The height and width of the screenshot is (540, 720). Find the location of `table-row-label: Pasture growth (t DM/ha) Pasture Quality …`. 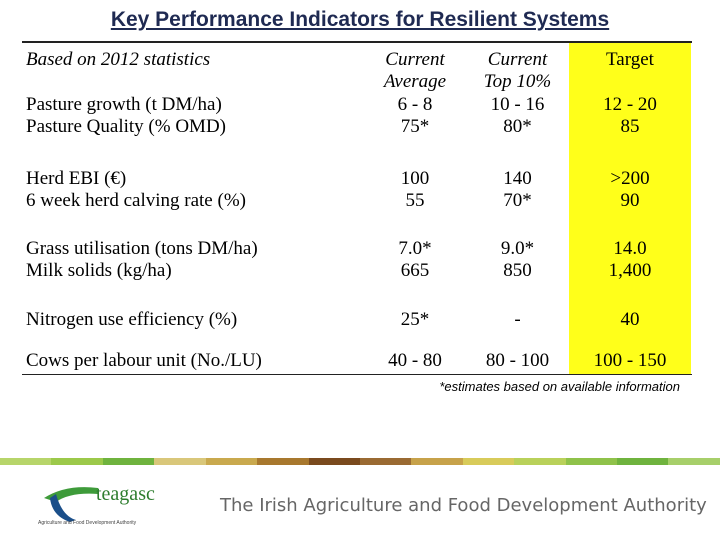

table-row-label: Pasture growth (t DM/ha) Pasture Quality … is located at coordinates (126, 115).